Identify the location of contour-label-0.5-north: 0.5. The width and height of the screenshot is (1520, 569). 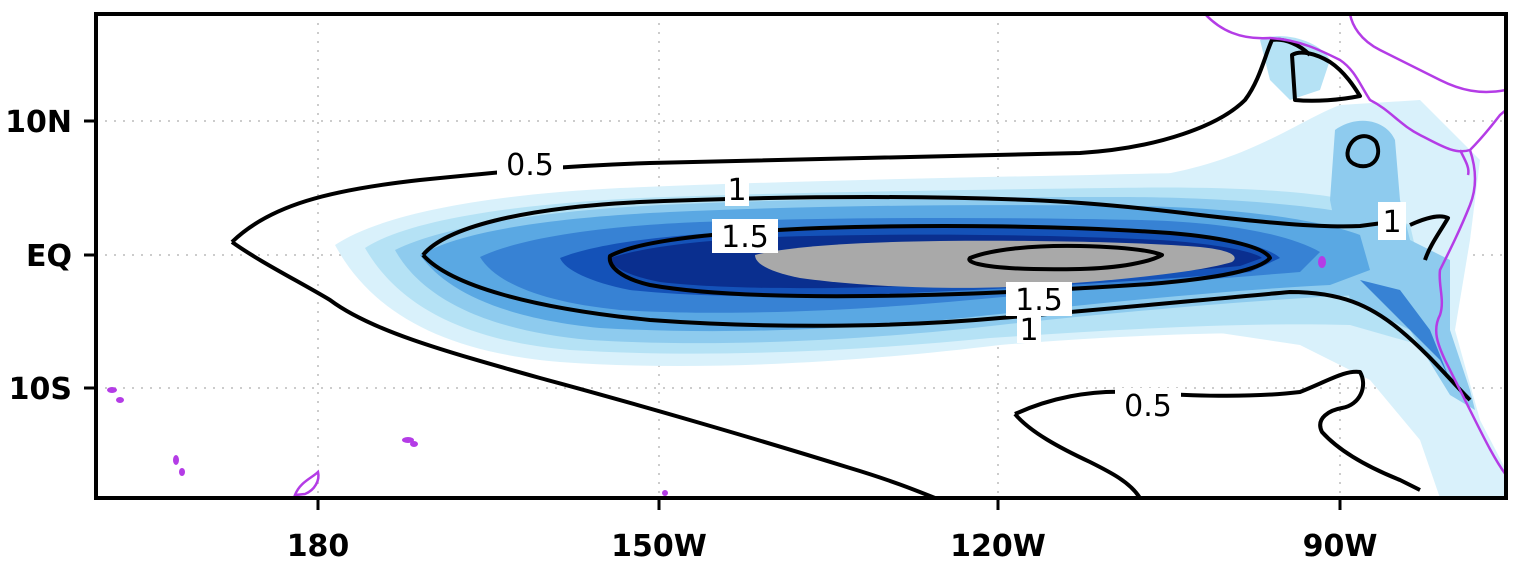
(530, 165).